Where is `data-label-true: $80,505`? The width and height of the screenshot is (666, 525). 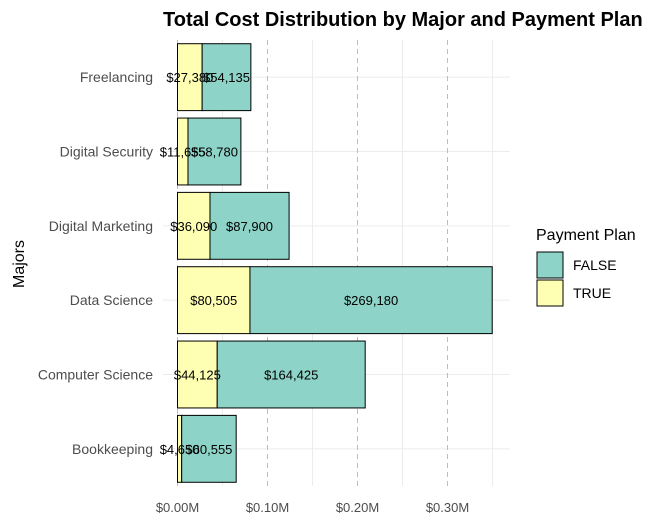
data-label-true: $80,505 is located at coordinates (213, 300).